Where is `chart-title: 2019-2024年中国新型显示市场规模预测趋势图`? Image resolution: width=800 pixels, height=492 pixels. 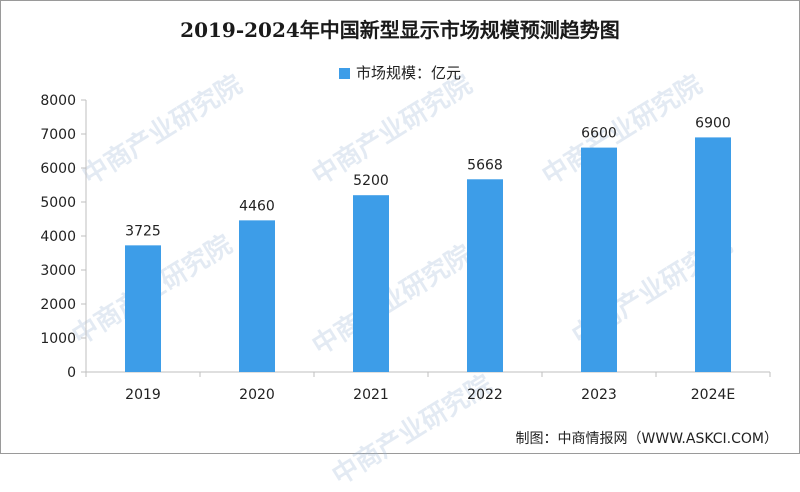
chart-title: 2019-2024年中国新型显示市场规模预测趋势图 is located at coordinates (400, 30).